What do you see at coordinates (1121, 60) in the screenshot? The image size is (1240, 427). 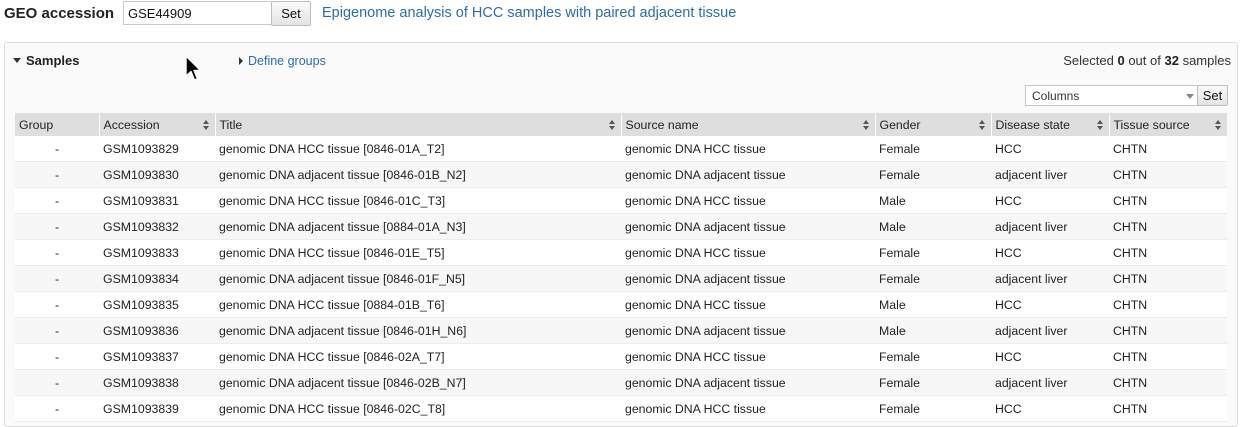 I see `selected-count: 0` at bounding box center [1121, 60].